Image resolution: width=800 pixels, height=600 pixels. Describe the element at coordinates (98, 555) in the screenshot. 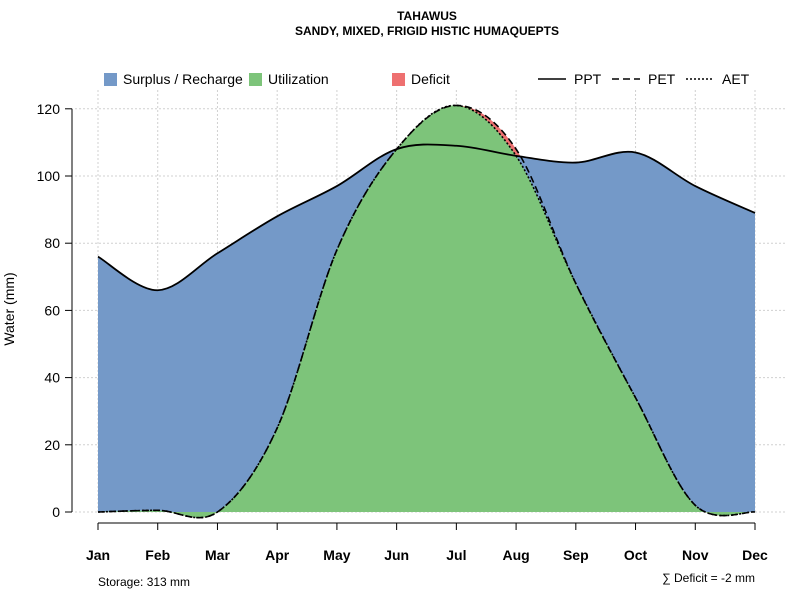

I see `x-tick-label: Jan` at that location.